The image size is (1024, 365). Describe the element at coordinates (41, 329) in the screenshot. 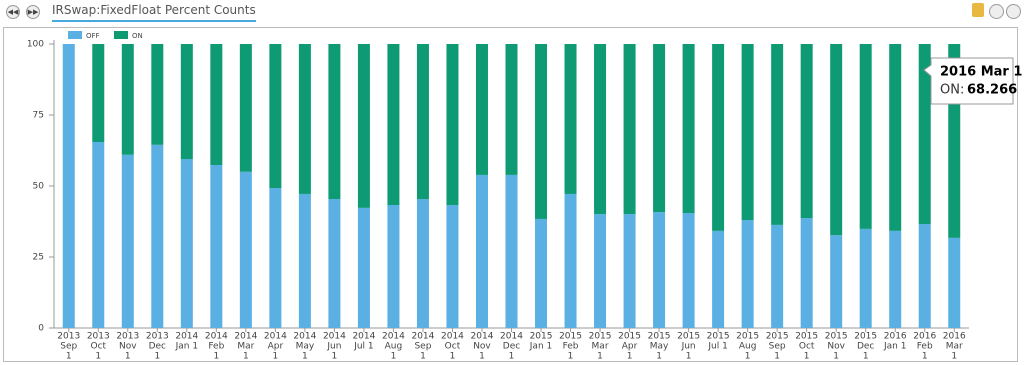

I see `y-tick-label: 0` at that location.